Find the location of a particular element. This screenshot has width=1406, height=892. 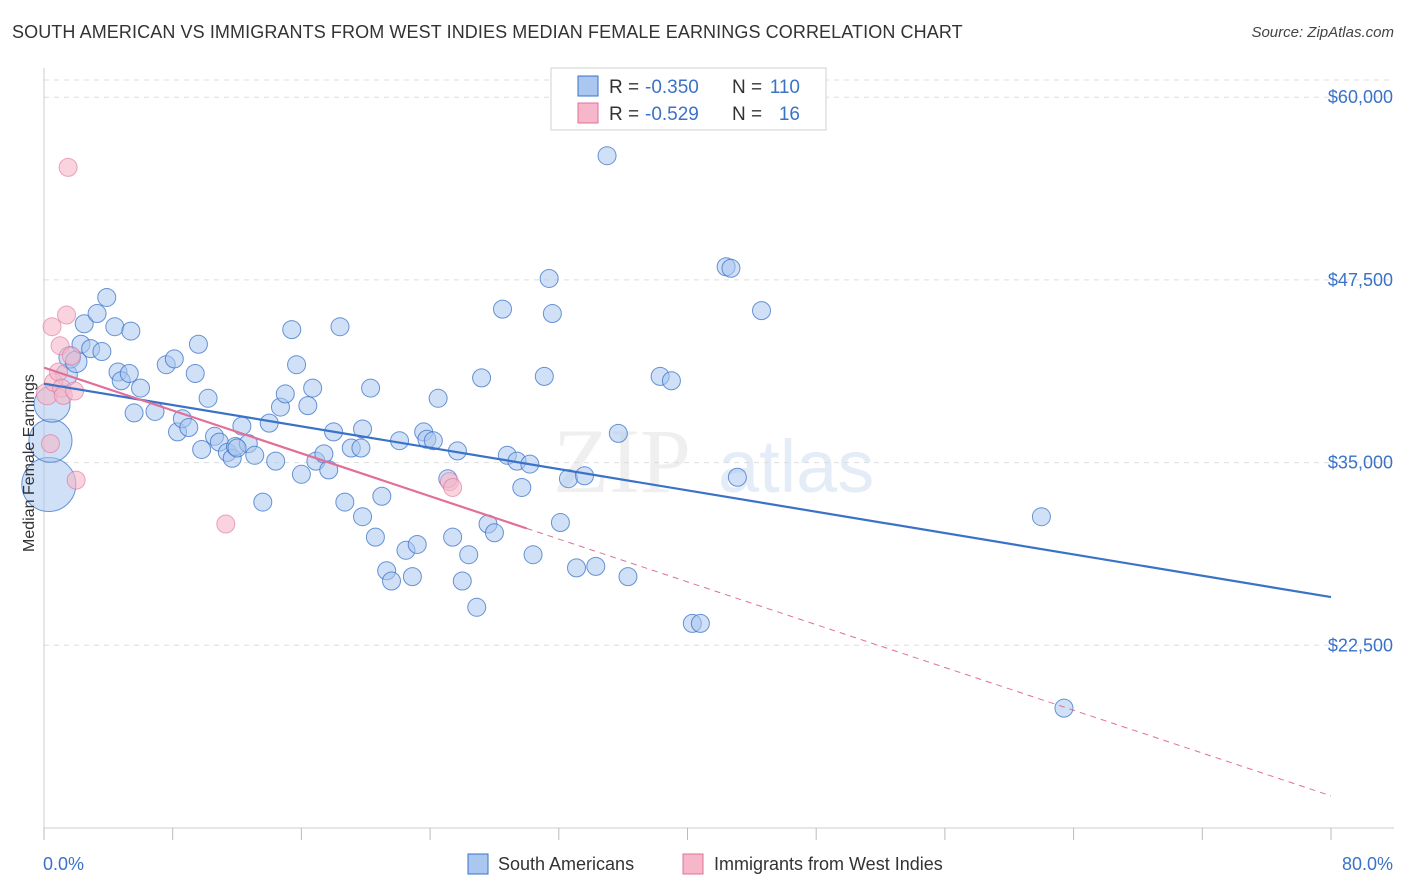

watermark-atlas: atlas is located at coordinates (796, 466).